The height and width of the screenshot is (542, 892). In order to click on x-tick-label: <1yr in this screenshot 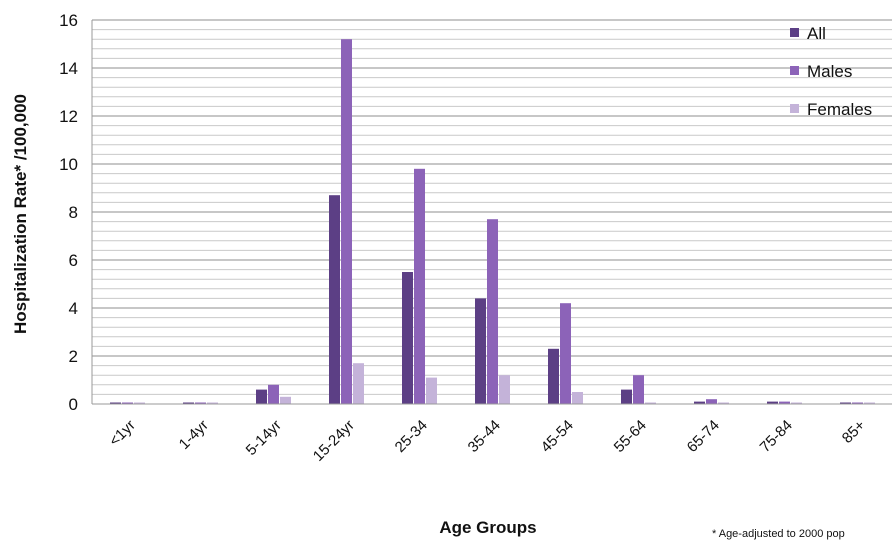, I will do `click(122, 433)`.